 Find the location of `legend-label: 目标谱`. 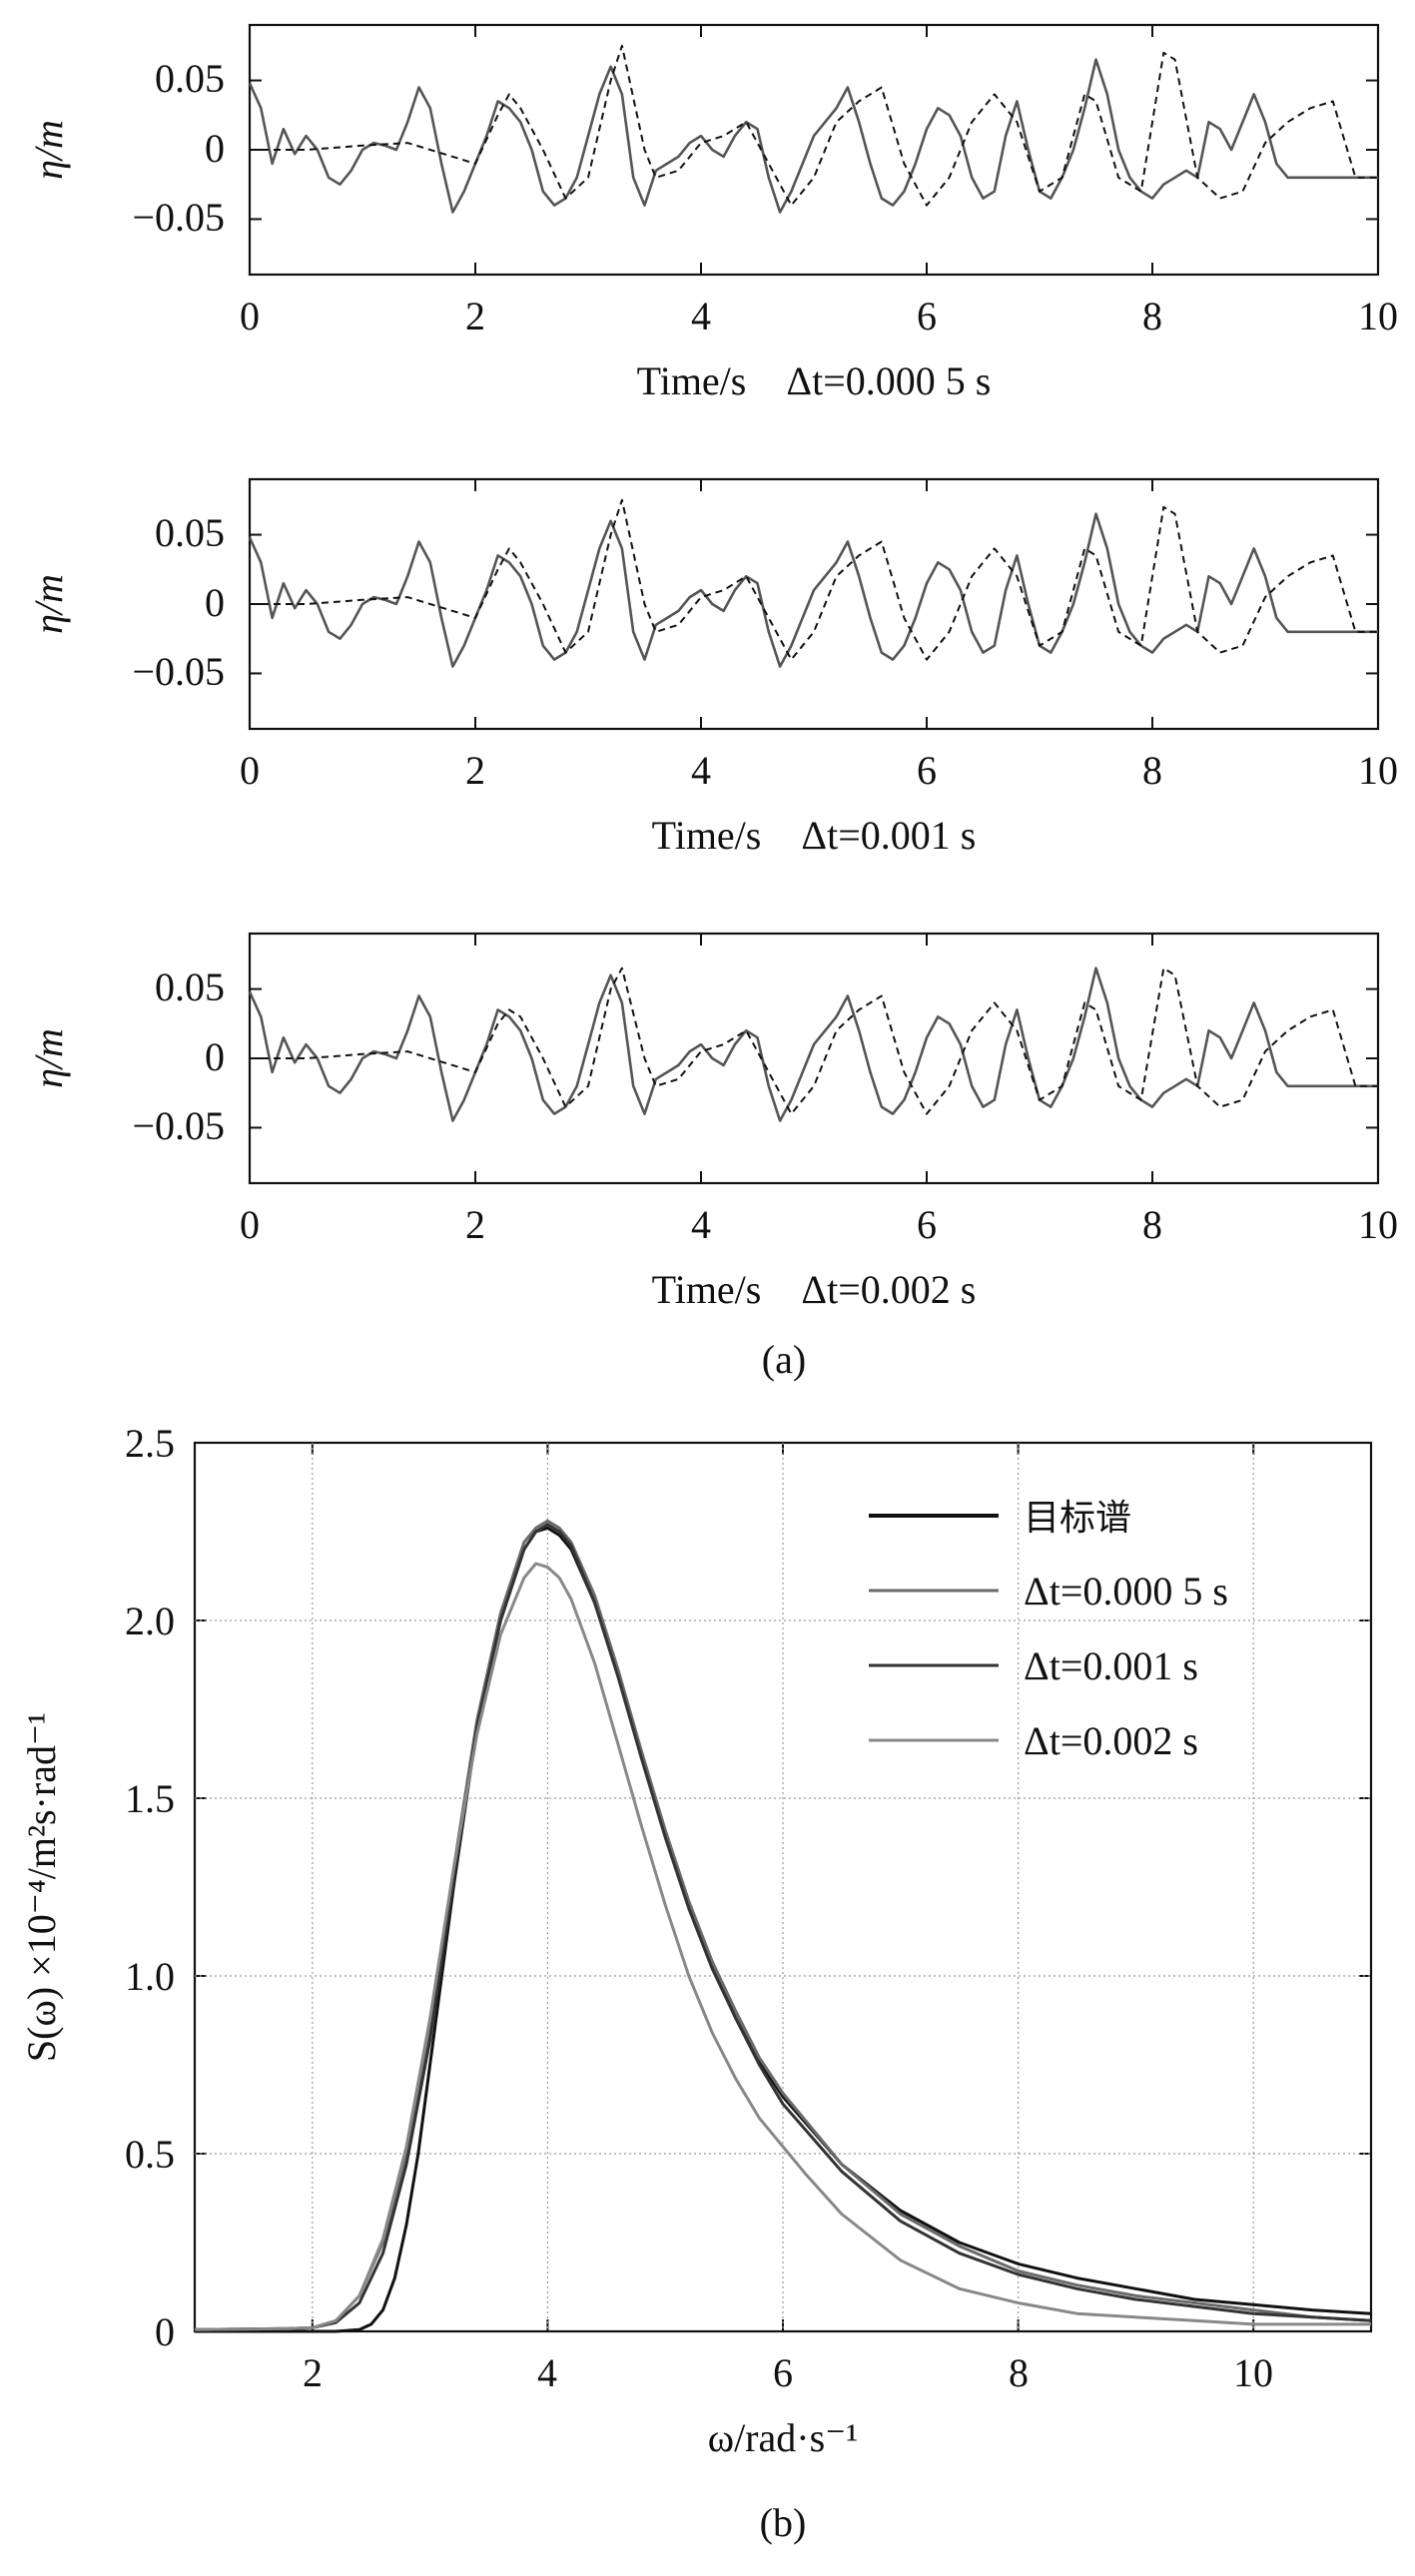

legend-label: 目标谱 is located at coordinates (1077, 1518).